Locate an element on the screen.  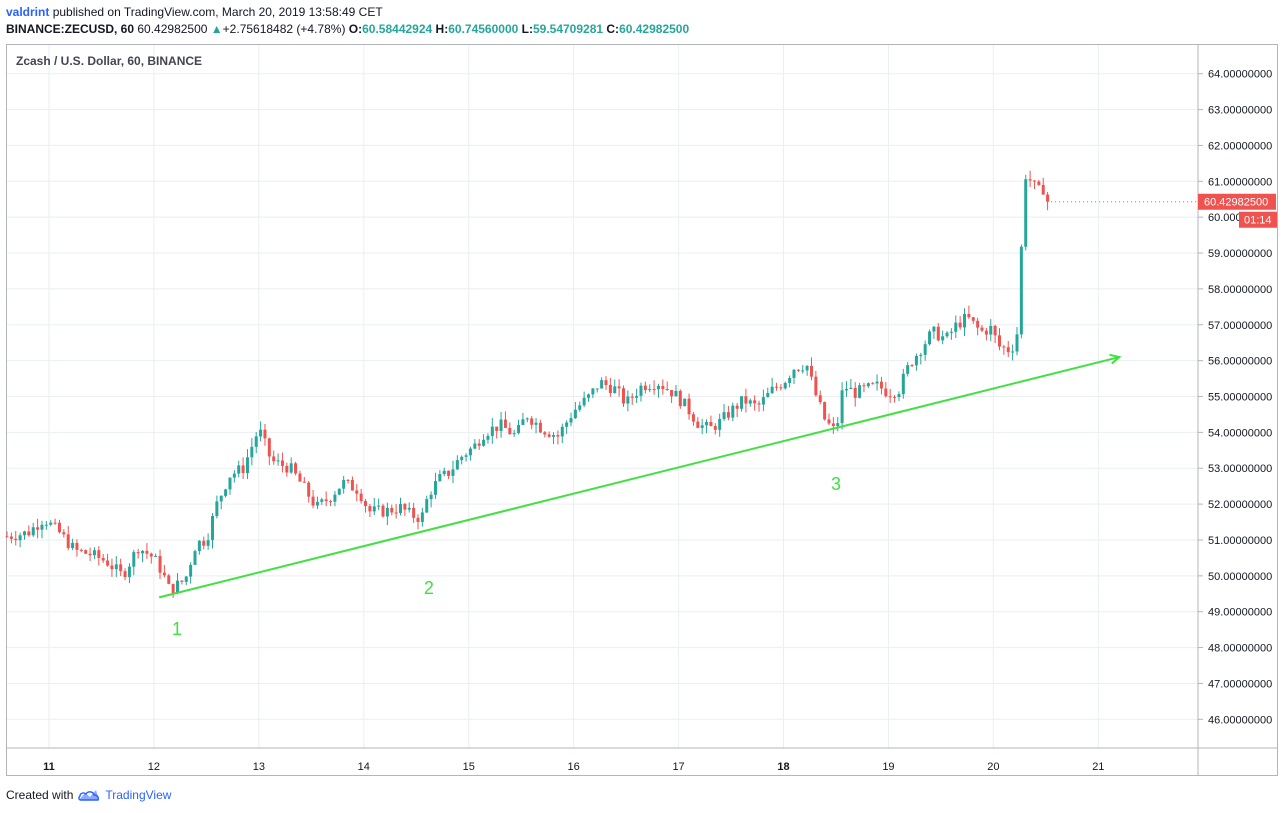
open-label: O: is located at coordinates (355, 29).